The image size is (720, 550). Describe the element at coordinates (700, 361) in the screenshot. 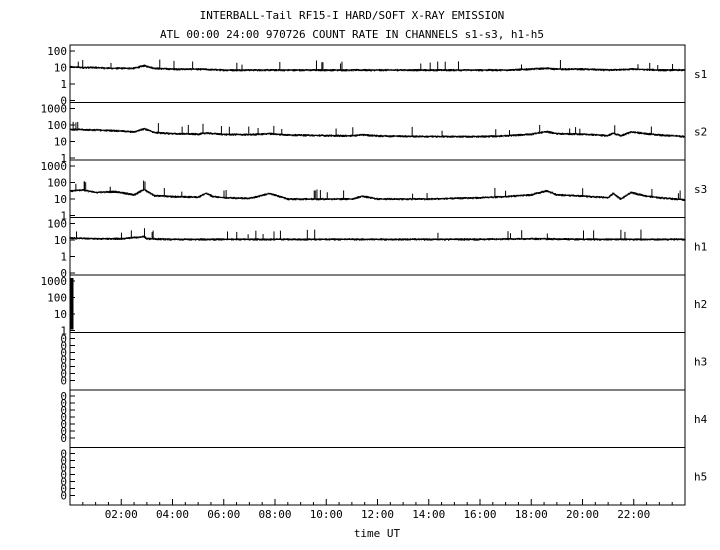

I see `channel-name: h3` at that location.